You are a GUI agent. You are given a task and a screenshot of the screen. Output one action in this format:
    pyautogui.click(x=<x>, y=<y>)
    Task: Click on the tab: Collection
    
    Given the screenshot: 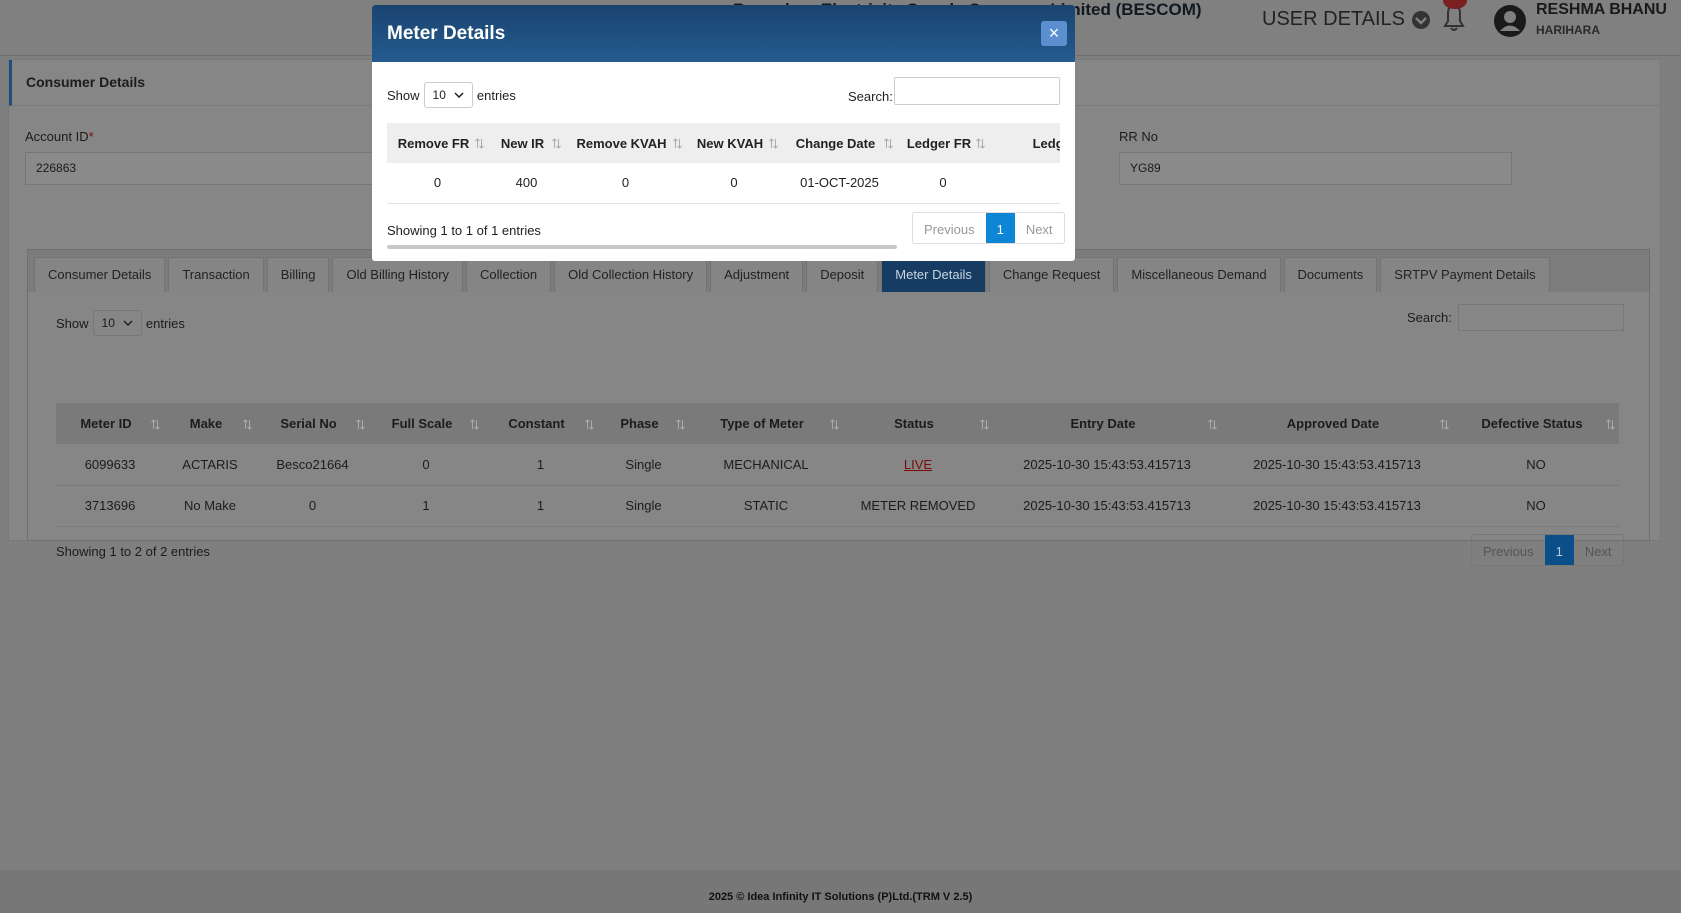 What is the action you would take?
    pyautogui.click(x=509, y=274)
    